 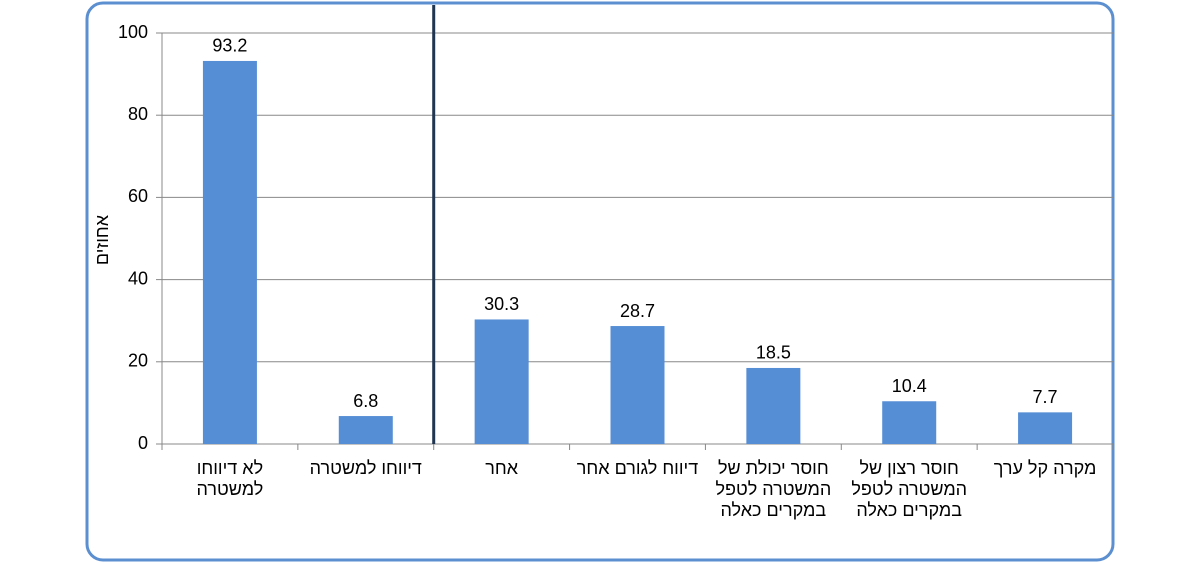 I want to click on y-tick-label: 100, so click(x=133, y=32).